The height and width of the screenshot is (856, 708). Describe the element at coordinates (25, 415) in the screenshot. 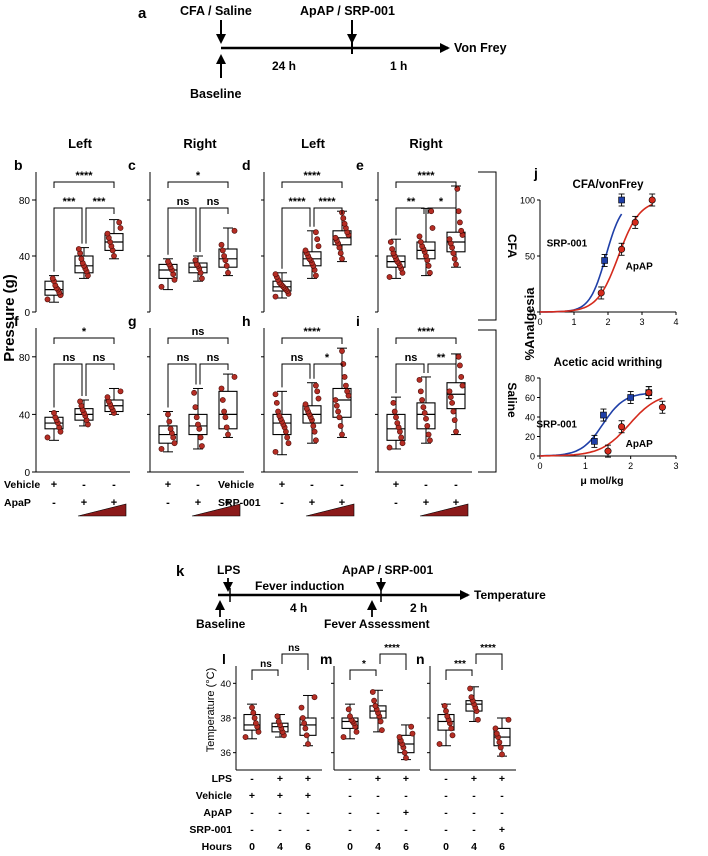

I see `y-tick-label: 40` at that location.